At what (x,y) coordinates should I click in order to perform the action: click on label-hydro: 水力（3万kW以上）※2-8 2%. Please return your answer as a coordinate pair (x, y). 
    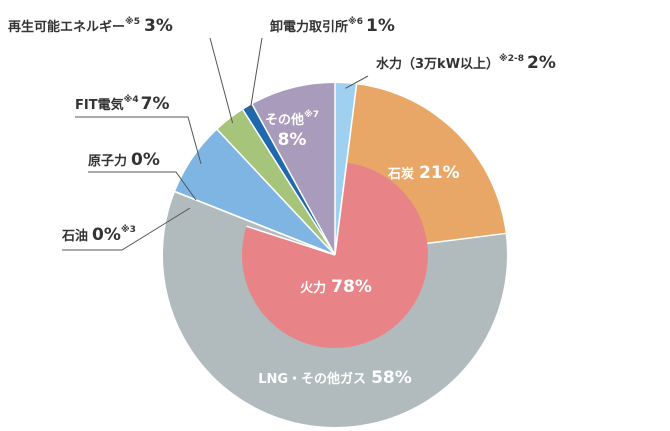
    Looking at the image, I should click on (466, 63).